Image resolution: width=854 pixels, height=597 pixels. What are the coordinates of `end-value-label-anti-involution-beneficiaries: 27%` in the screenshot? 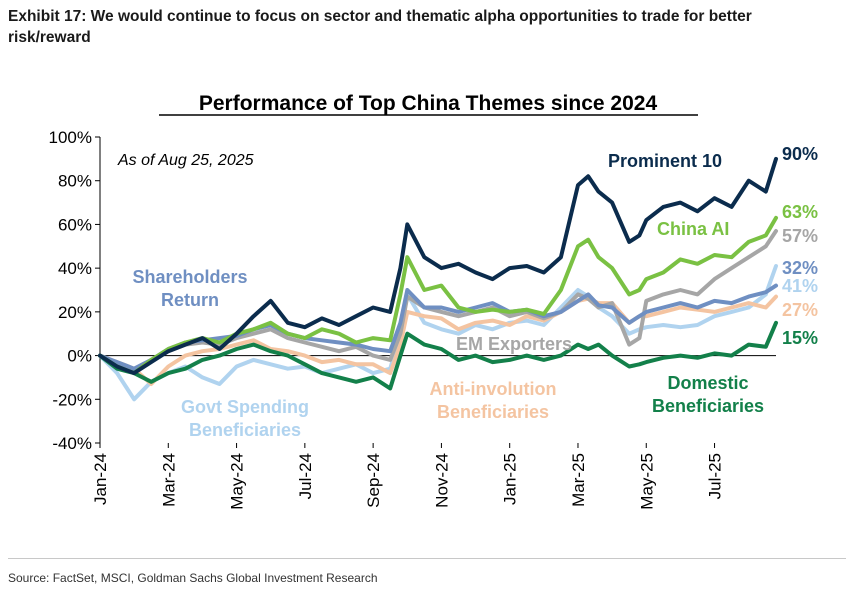 It's located at (800, 310).